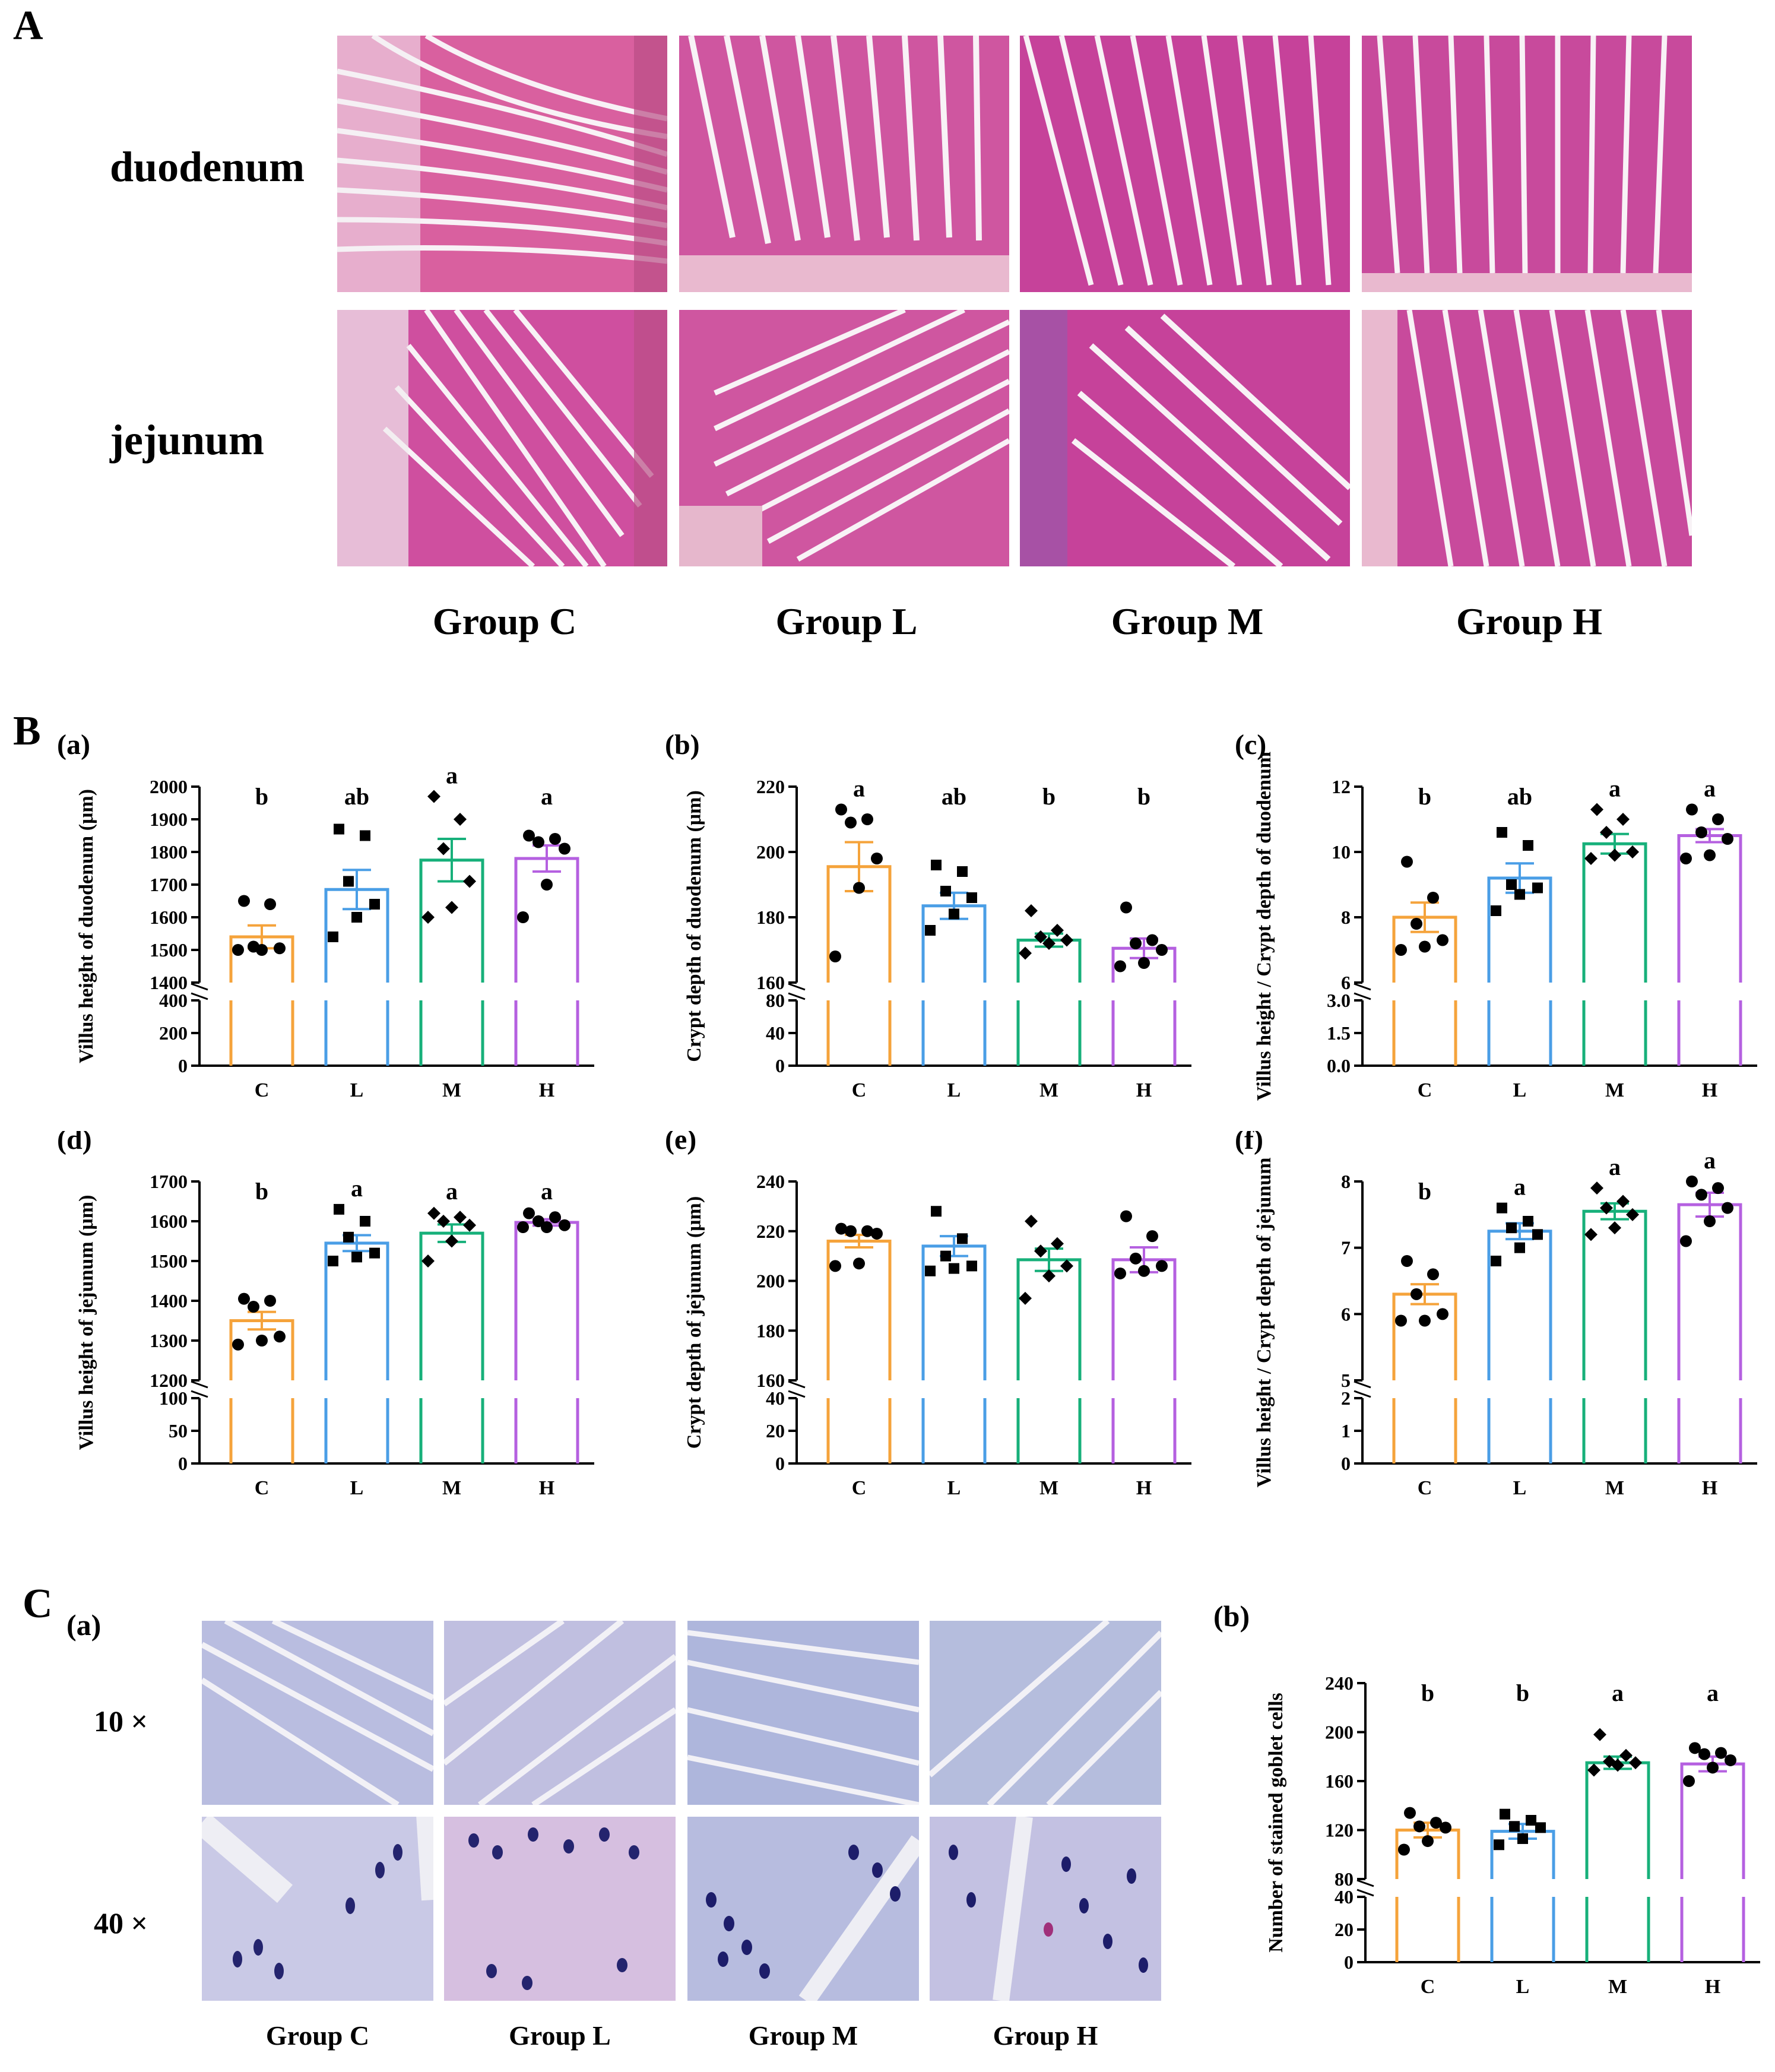 The height and width of the screenshot is (2072, 1775). Describe the element at coordinates (179, 1430) in the screenshot. I see `y-tick-label: 50` at that location.